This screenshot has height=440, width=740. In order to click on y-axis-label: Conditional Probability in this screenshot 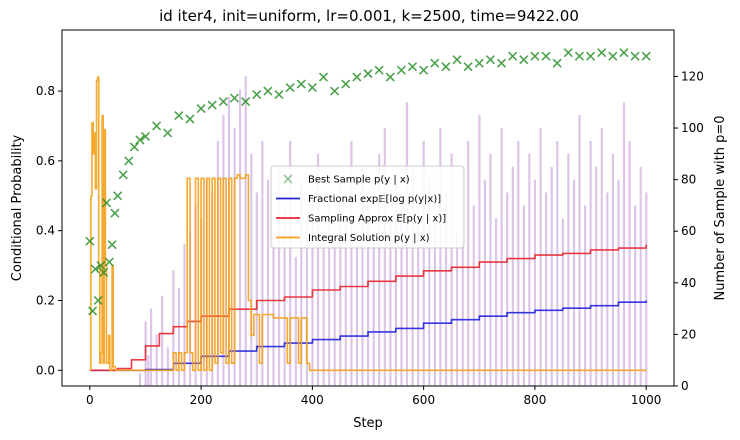, I will do `click(17, 207)`.